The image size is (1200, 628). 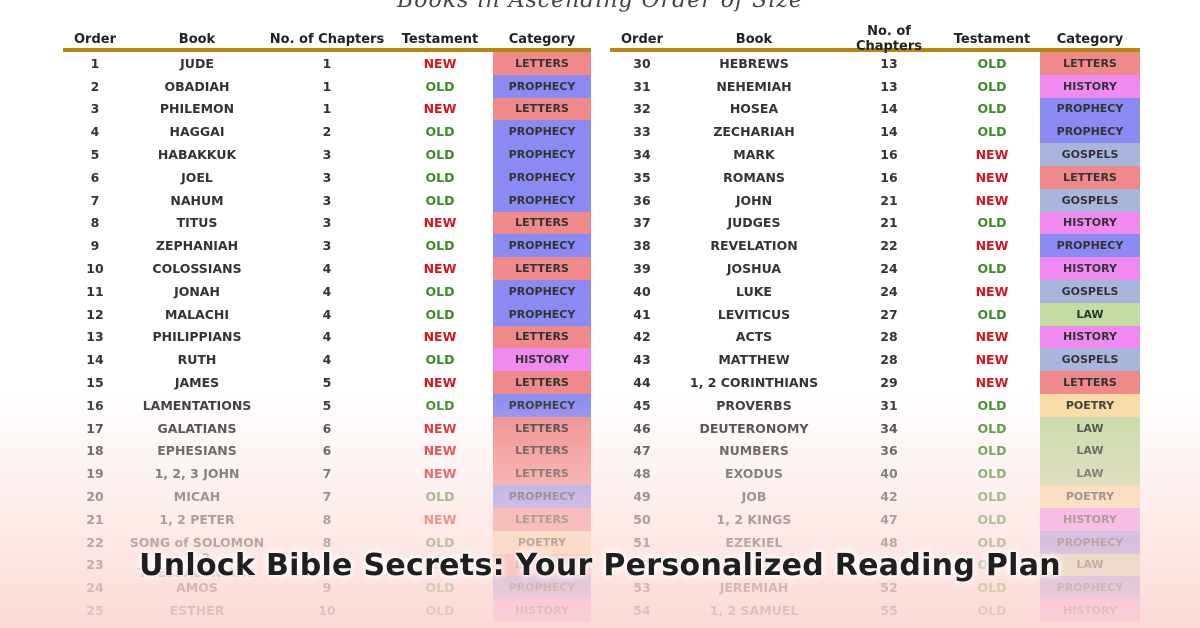 What do you see at coordinates (95, 314) in the screenshot?
I see `order-cell: 12` at bounding box center [95, 314].